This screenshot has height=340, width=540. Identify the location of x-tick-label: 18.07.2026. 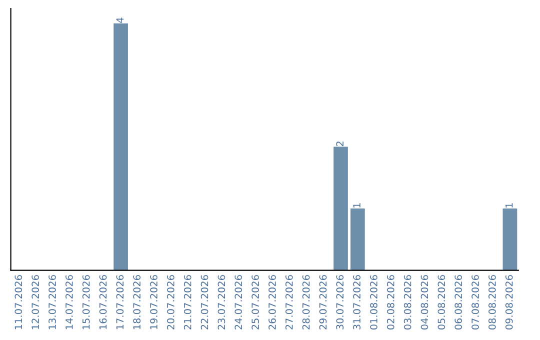
(137, 302).